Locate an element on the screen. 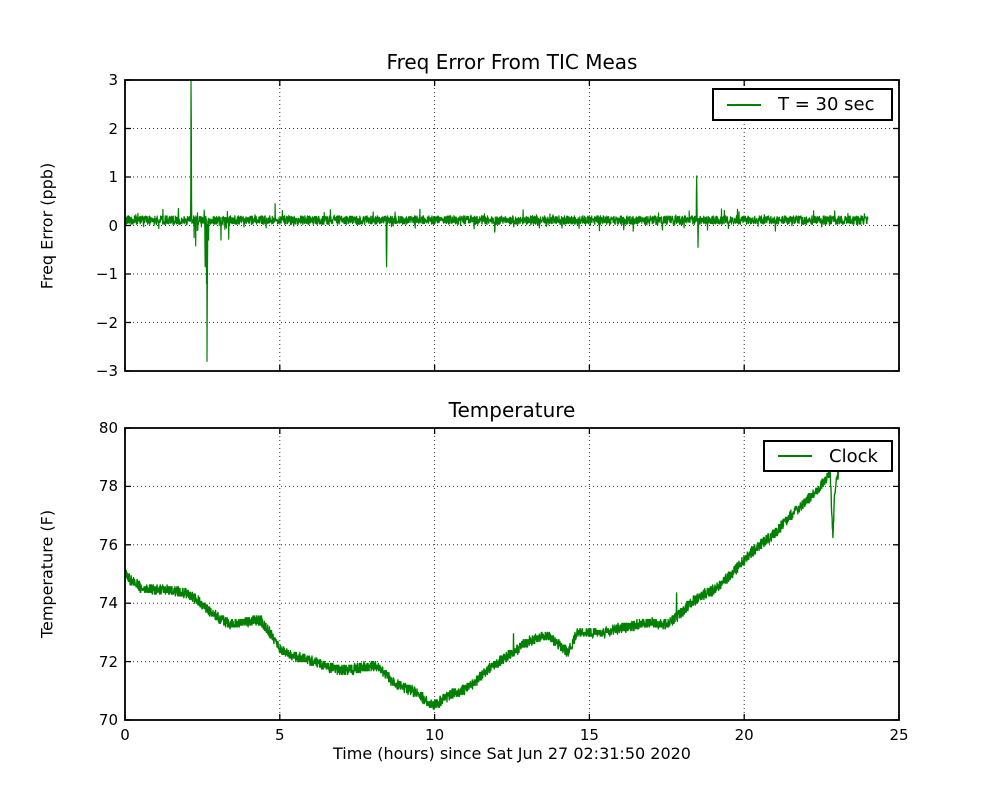 This screenshot has height=800, width=1000. y-tick-label: 70 is located at coordinates (108, 720).